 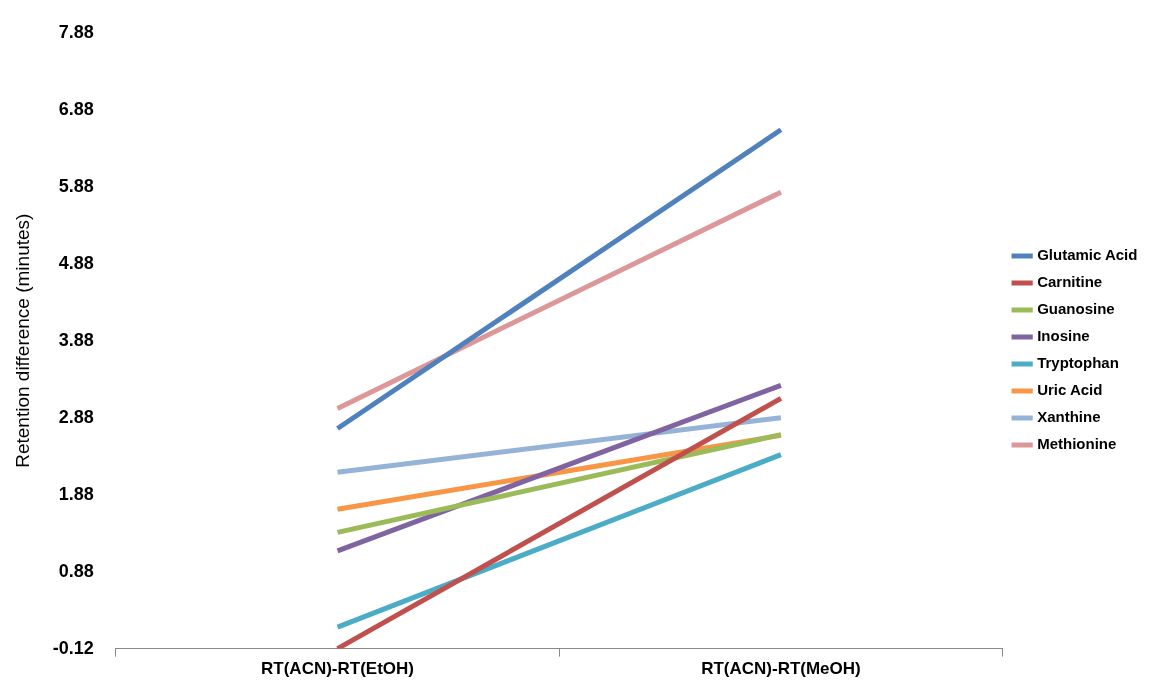 I want to click on x-tick-label: RT(ACN)-RT(MeOH), so click(x=781, y=669).